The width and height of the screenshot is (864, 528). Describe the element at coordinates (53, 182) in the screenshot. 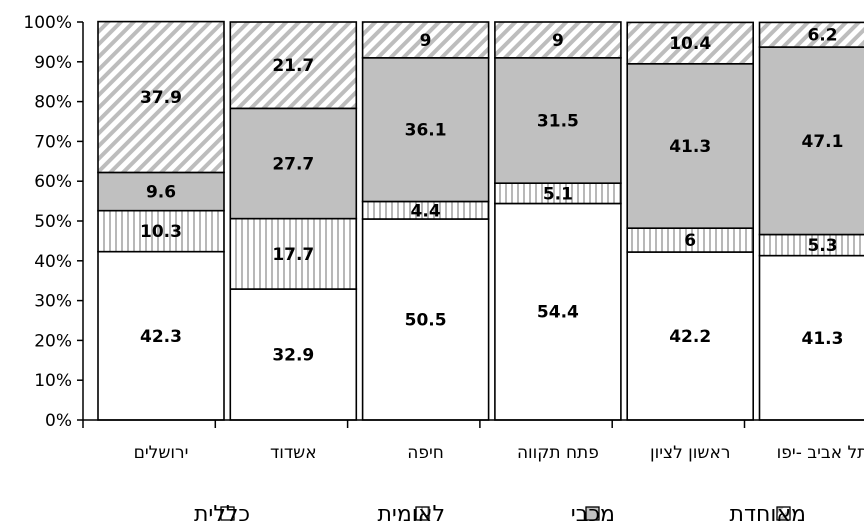

I see `y-tick-label: 60%` at that location.